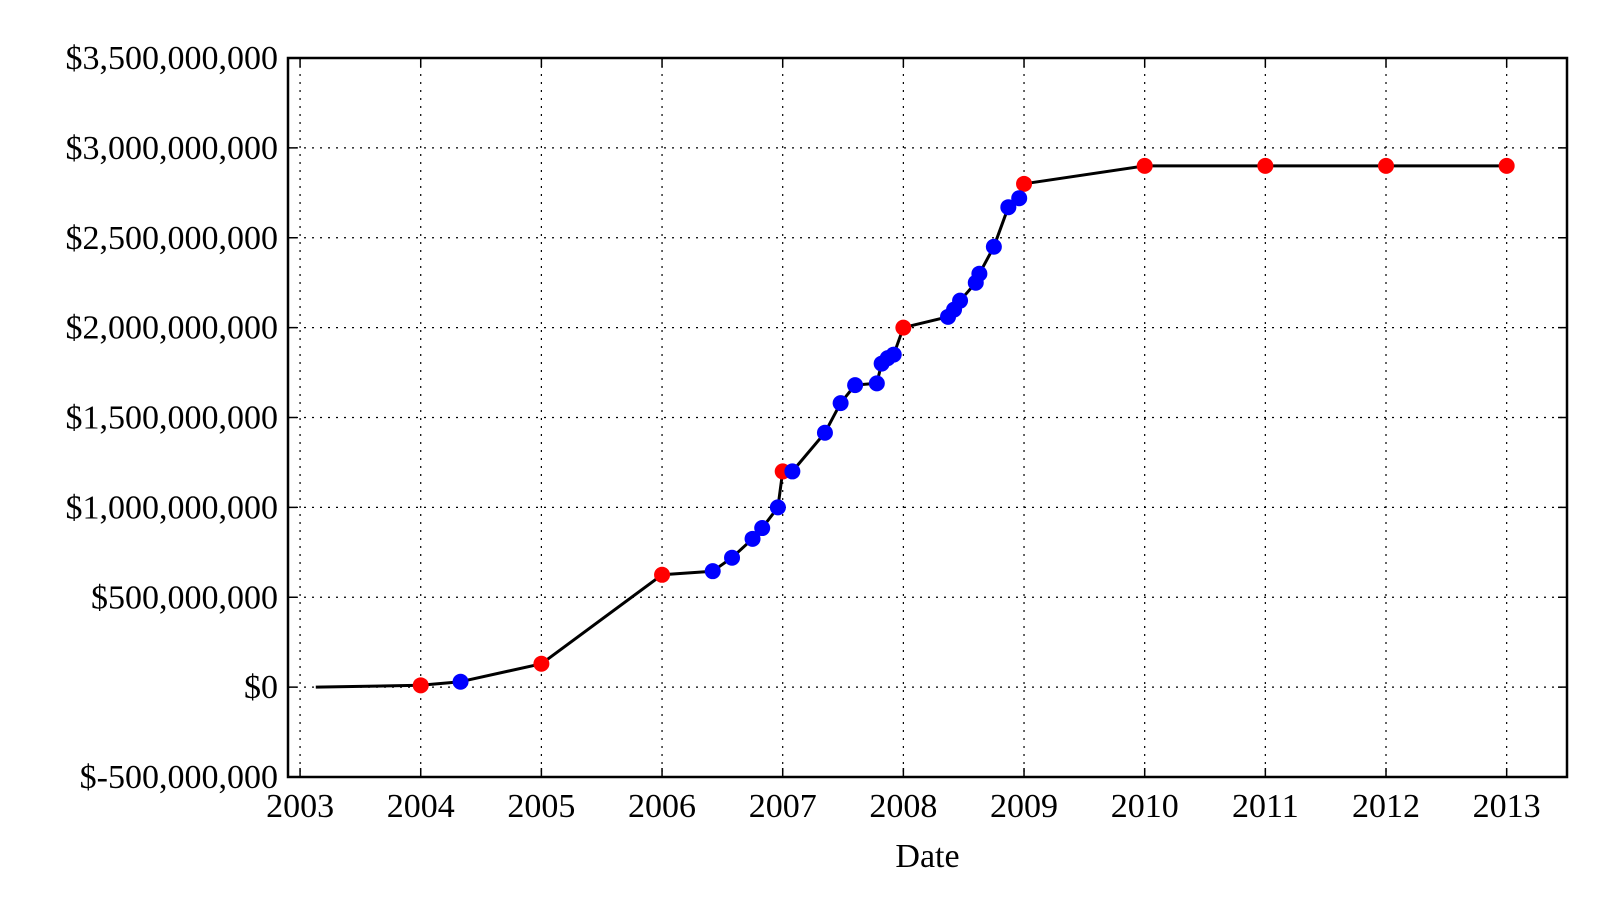 The image size is (1600, 914). I want to click on x-tick-label: 2009, so click(1024, 806).